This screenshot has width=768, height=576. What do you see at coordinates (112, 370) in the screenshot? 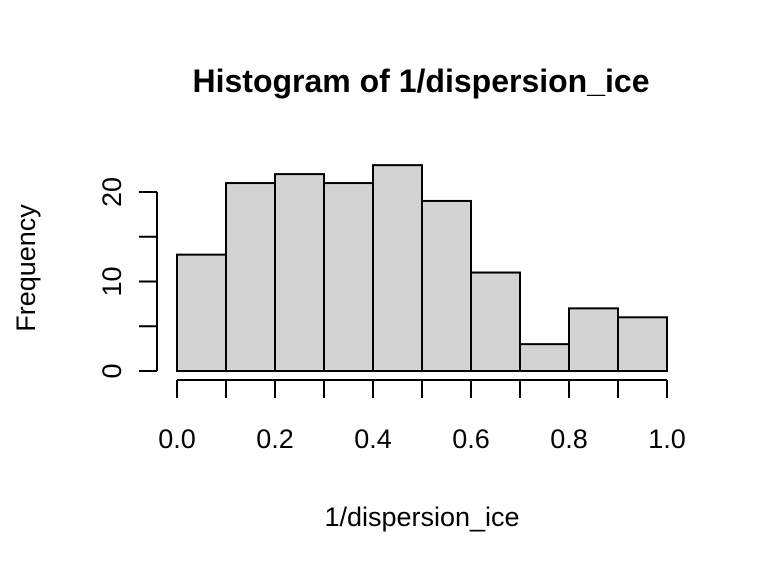
I see `y-tick-label-0: 0` at bounding box center [112, 370].